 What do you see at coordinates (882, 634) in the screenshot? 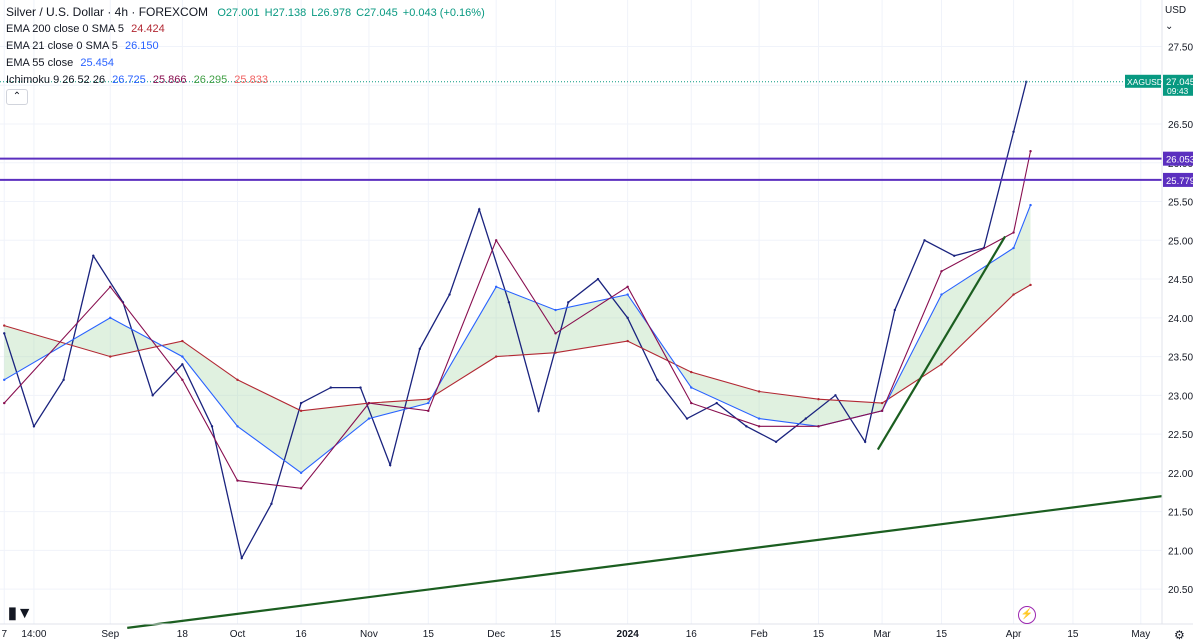
I see `x-tick-label: Mar` at bounding box center [882, 634].